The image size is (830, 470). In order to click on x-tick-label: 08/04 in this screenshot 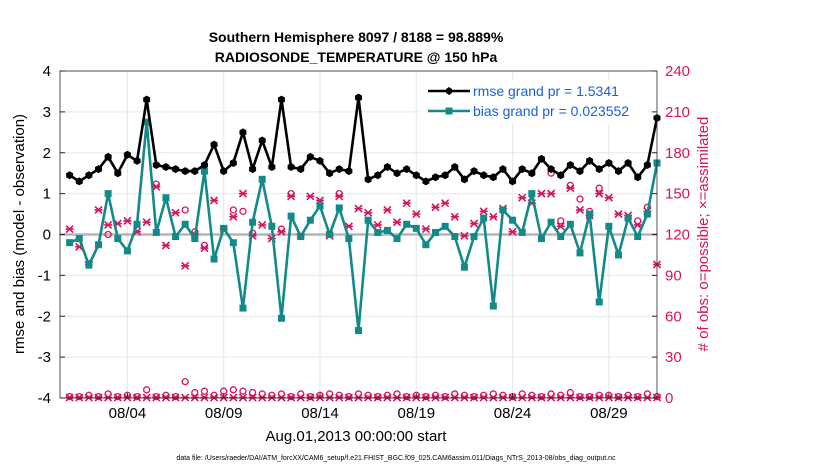, I will do `click(128, 413)`.